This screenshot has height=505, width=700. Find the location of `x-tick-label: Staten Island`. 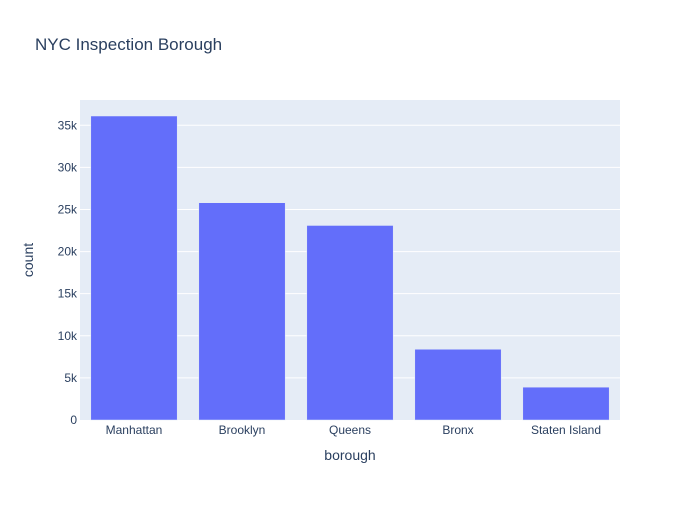

x-tick-label: Staten Island is located at coordinates (566, 430).